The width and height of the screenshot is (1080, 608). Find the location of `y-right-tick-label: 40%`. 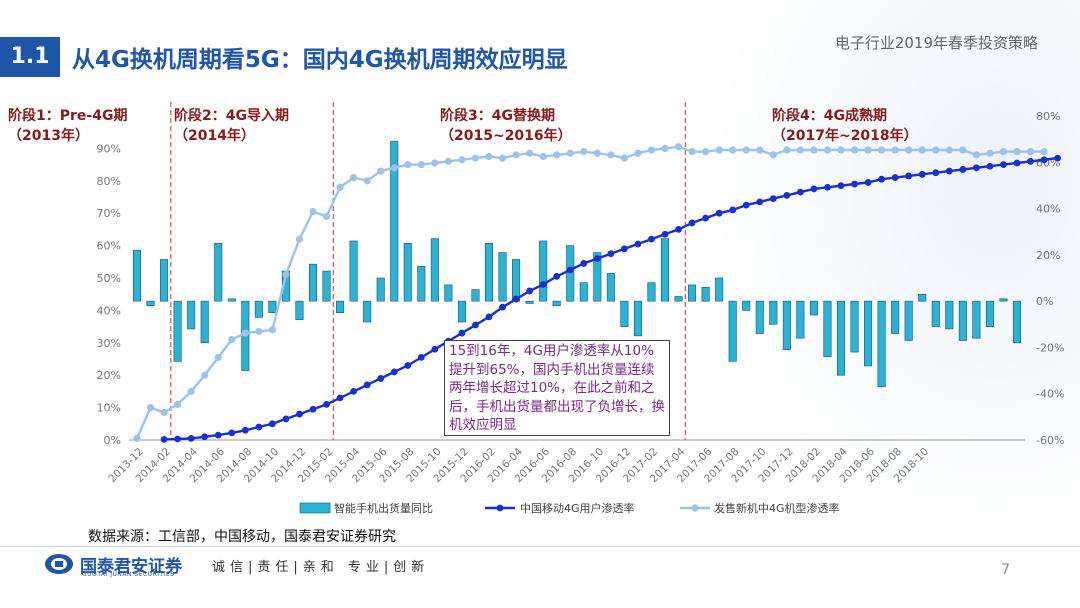

y-right-tick-label: 40% is located at coordinates (1048, 209).